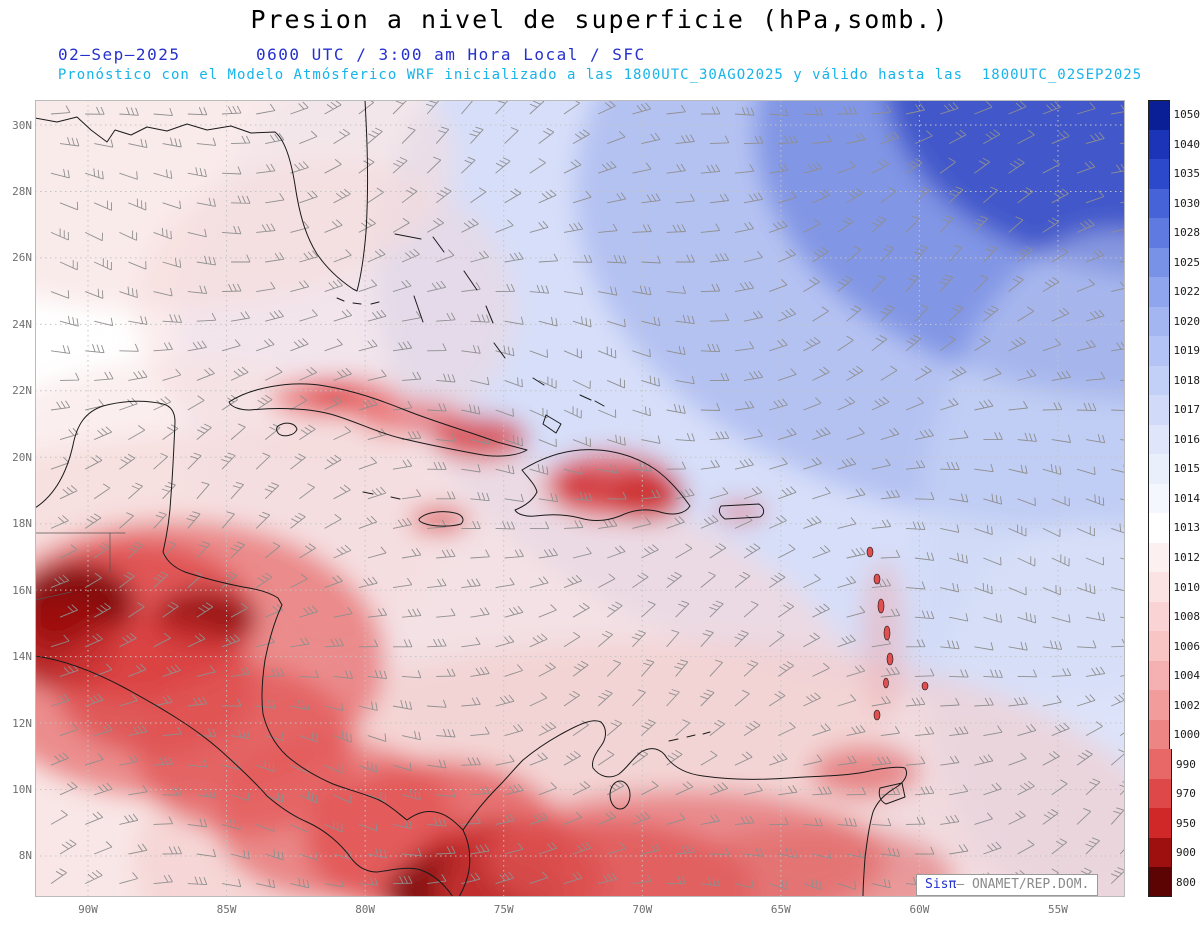  Describe the element at coordinates (119, 54) in the screenshot. I see `valid-date: 02–Sep–2025` at that location.